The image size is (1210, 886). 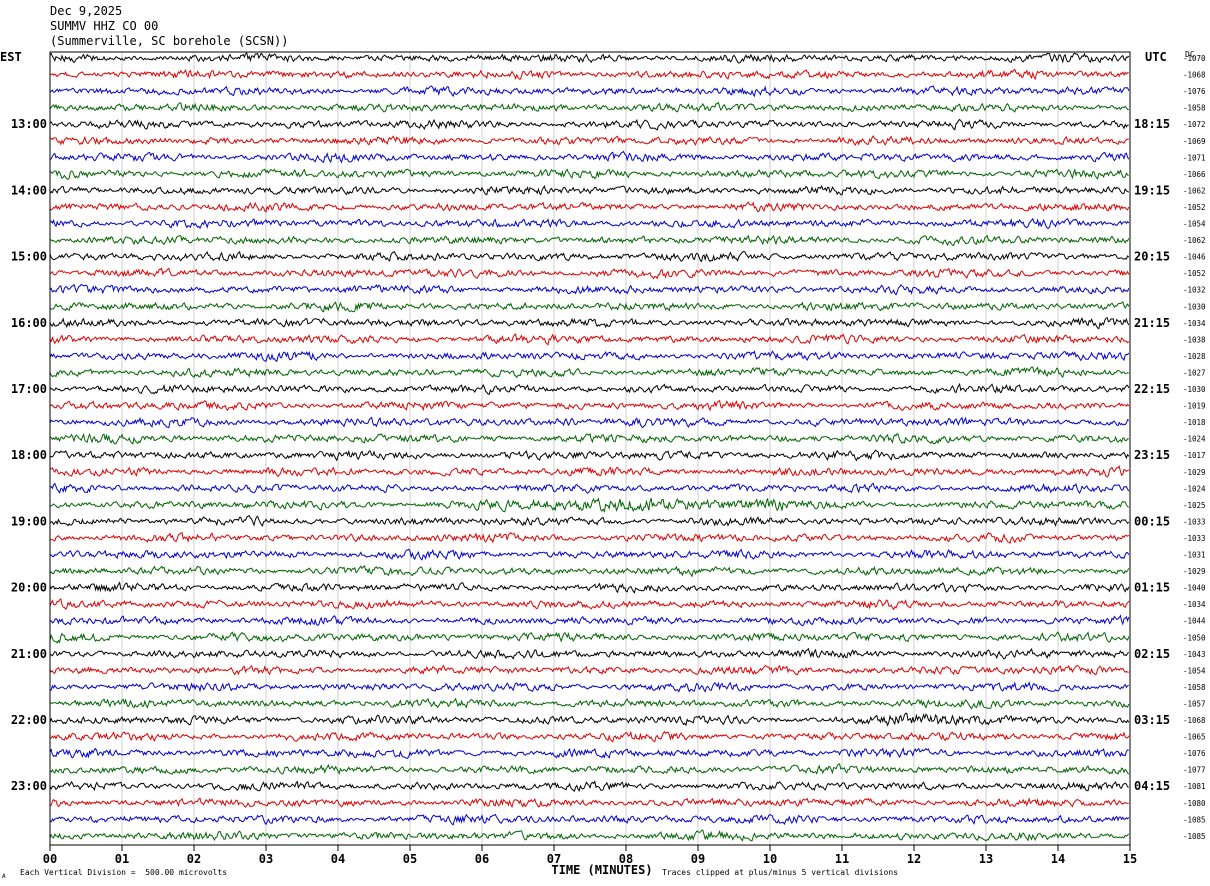 What do you see at coordinates (1194, 472) in the screenshot?
I see `dc-offset-label: -1029` at bounding box center [1194, 472].